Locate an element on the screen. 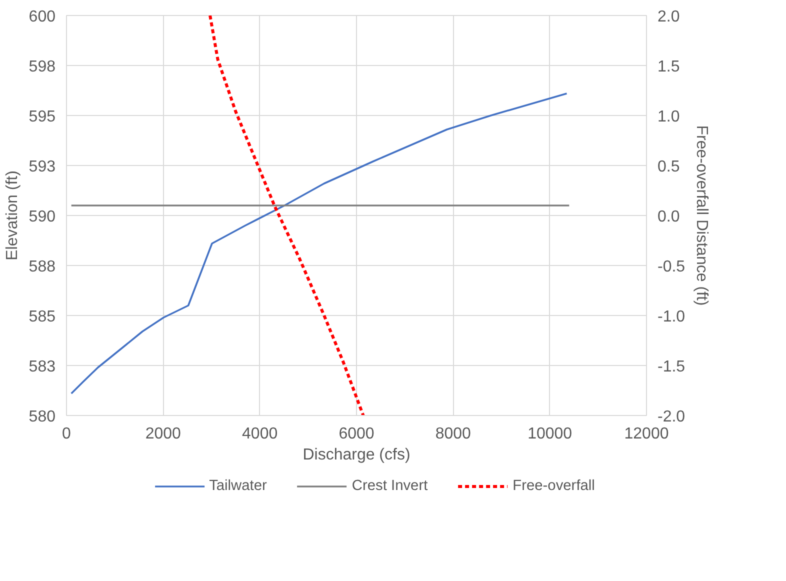 This screenshot has height=581, width=786. y-axis-title: Elevation (ft) is located at coordinates (12, 215).